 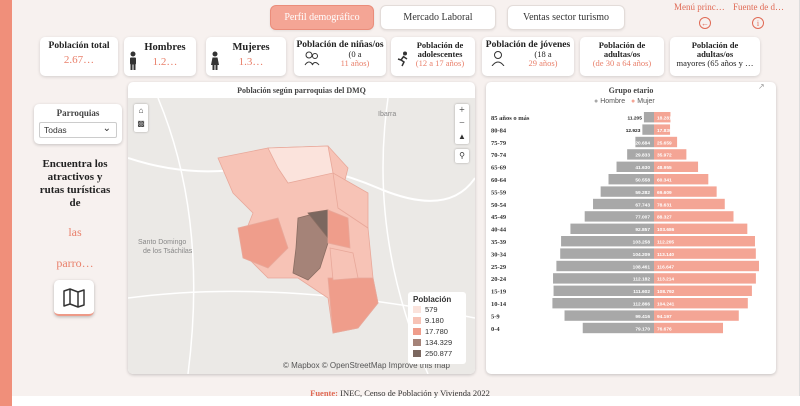 I want to click on compass-icon: ▲, so click(x=462, y=136).